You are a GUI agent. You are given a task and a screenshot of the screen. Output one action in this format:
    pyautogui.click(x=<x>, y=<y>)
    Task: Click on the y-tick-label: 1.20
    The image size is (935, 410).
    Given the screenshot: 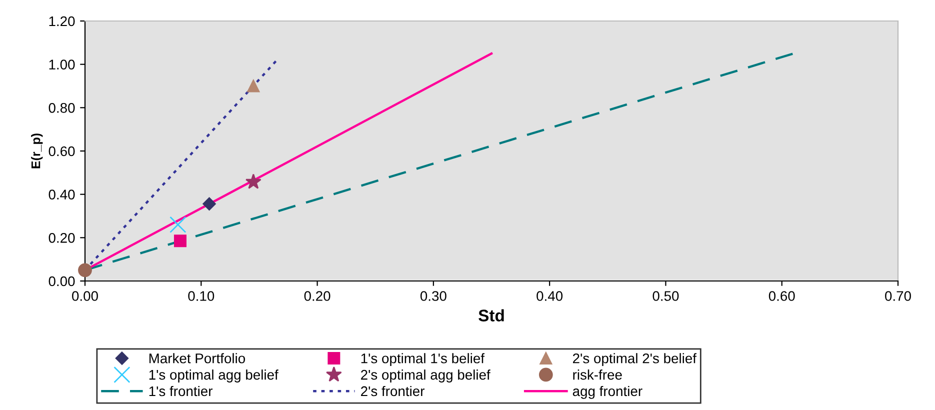 What is the action you would take?
    pyautogui.click(x=62, y=21)
    